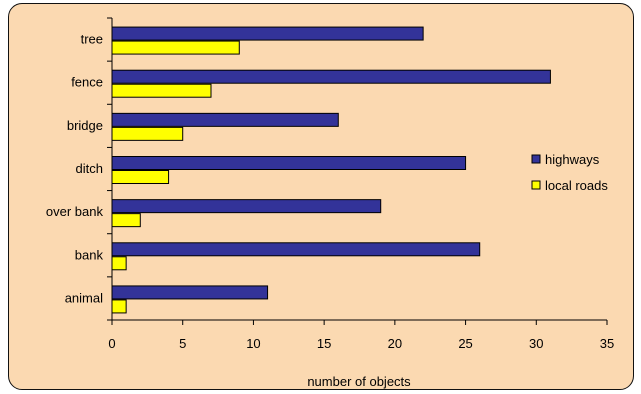 The height and width of the screenshot is (394, 641). Describe the element at coordinates (267, 33) in the screenshot. I see `bar-highways-tree` at that location.